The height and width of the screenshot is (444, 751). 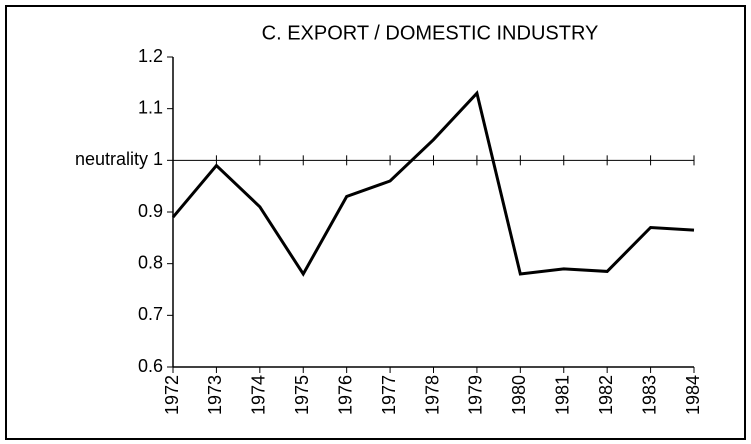 I want to click on x-tick-label: 1981, so click(x=563, y=395).